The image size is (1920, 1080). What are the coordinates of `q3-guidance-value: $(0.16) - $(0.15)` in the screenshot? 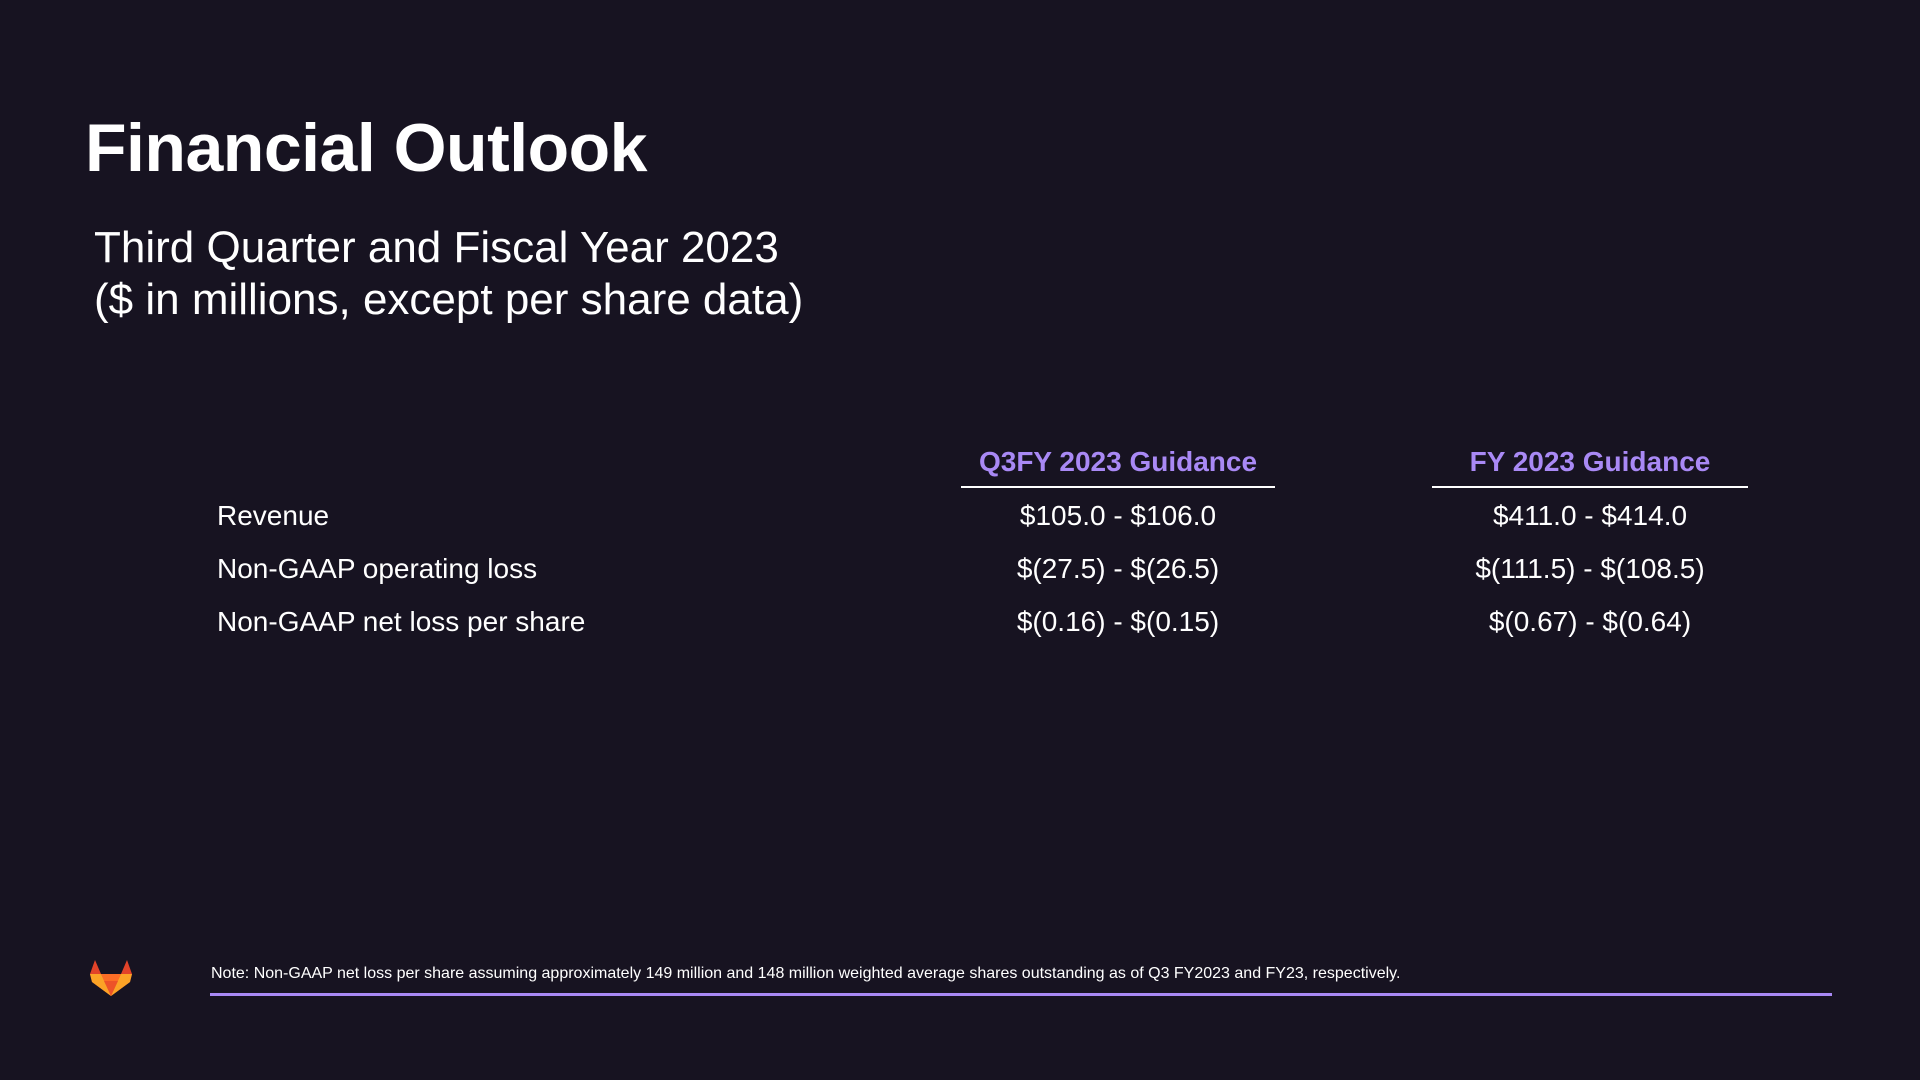 It's located at (1118, 621).